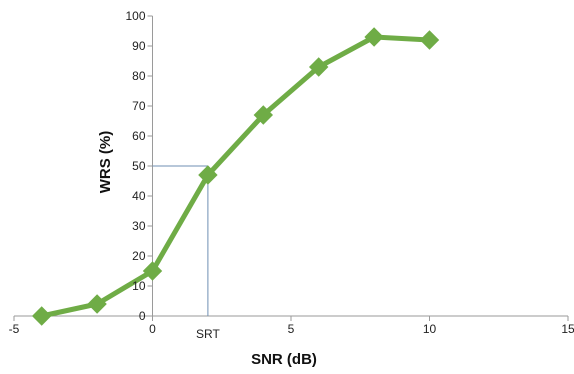 The height and width of the screenshot is (374, 574). Describe the element at coordinates (139, 196) in the screenshot. I see `y-tick-label: 40` at that location.